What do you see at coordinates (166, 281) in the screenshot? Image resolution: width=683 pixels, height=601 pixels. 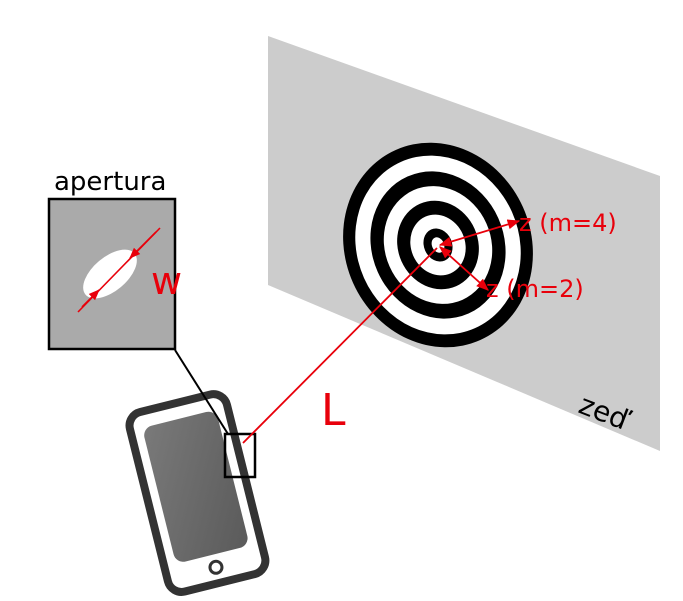 I see `width-label: w` at bounding box center [166, 281].